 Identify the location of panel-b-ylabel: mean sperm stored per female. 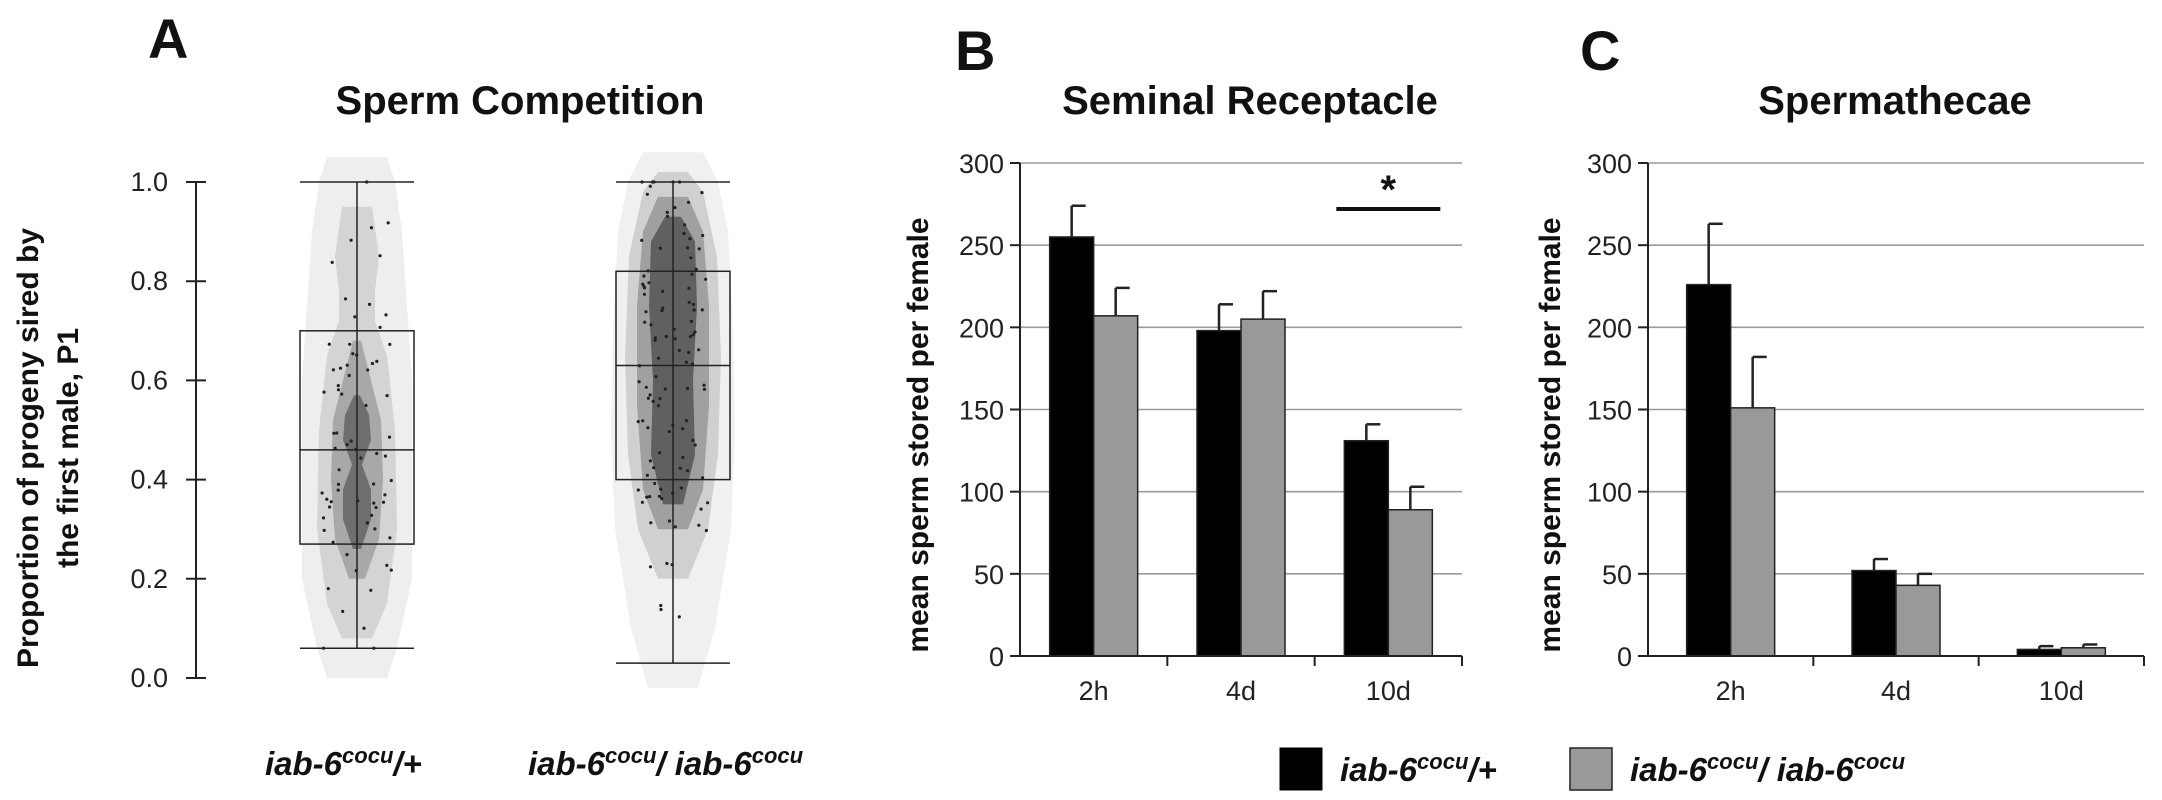
(918, 434).